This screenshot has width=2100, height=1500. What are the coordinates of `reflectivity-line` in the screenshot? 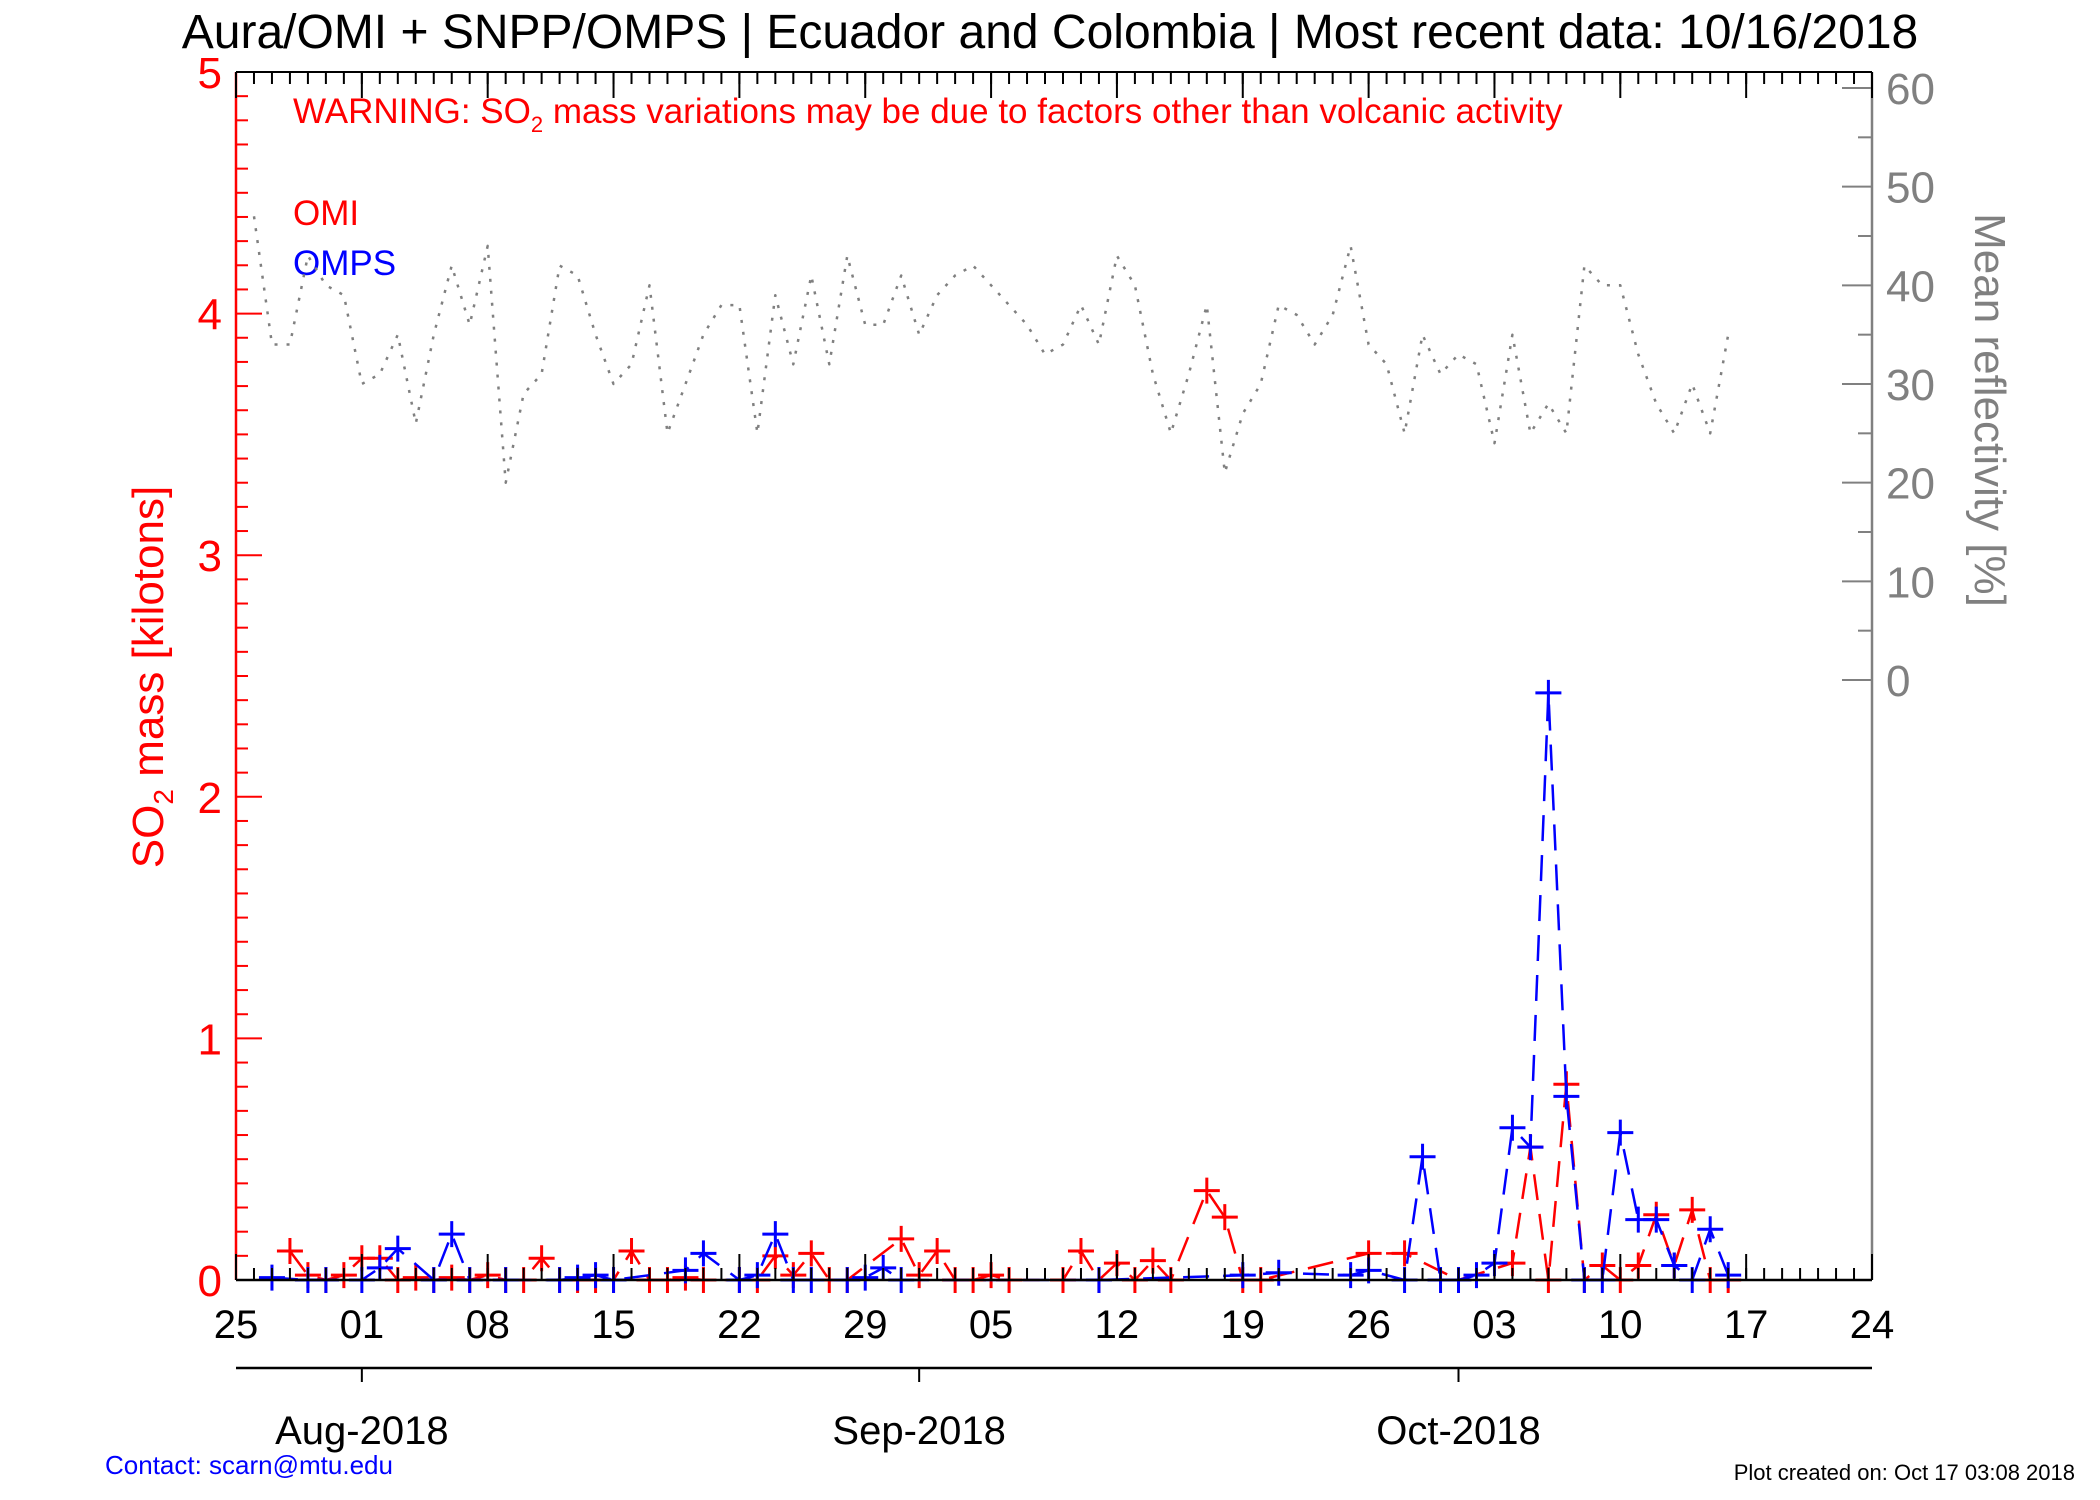 It's located at (991, 350).